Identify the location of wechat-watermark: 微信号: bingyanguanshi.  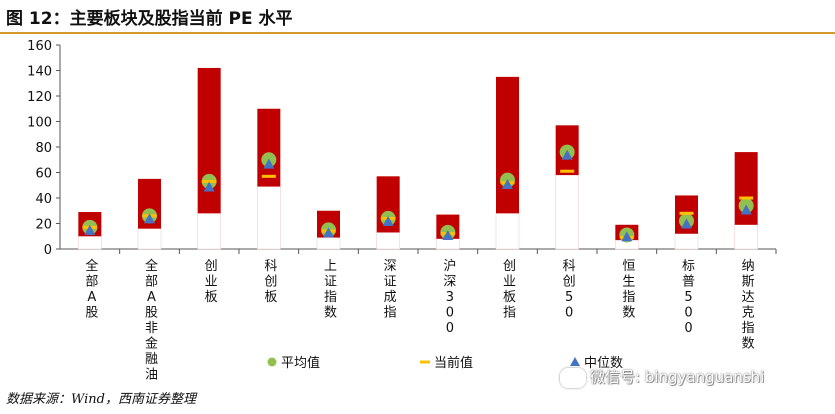
(662, 377).